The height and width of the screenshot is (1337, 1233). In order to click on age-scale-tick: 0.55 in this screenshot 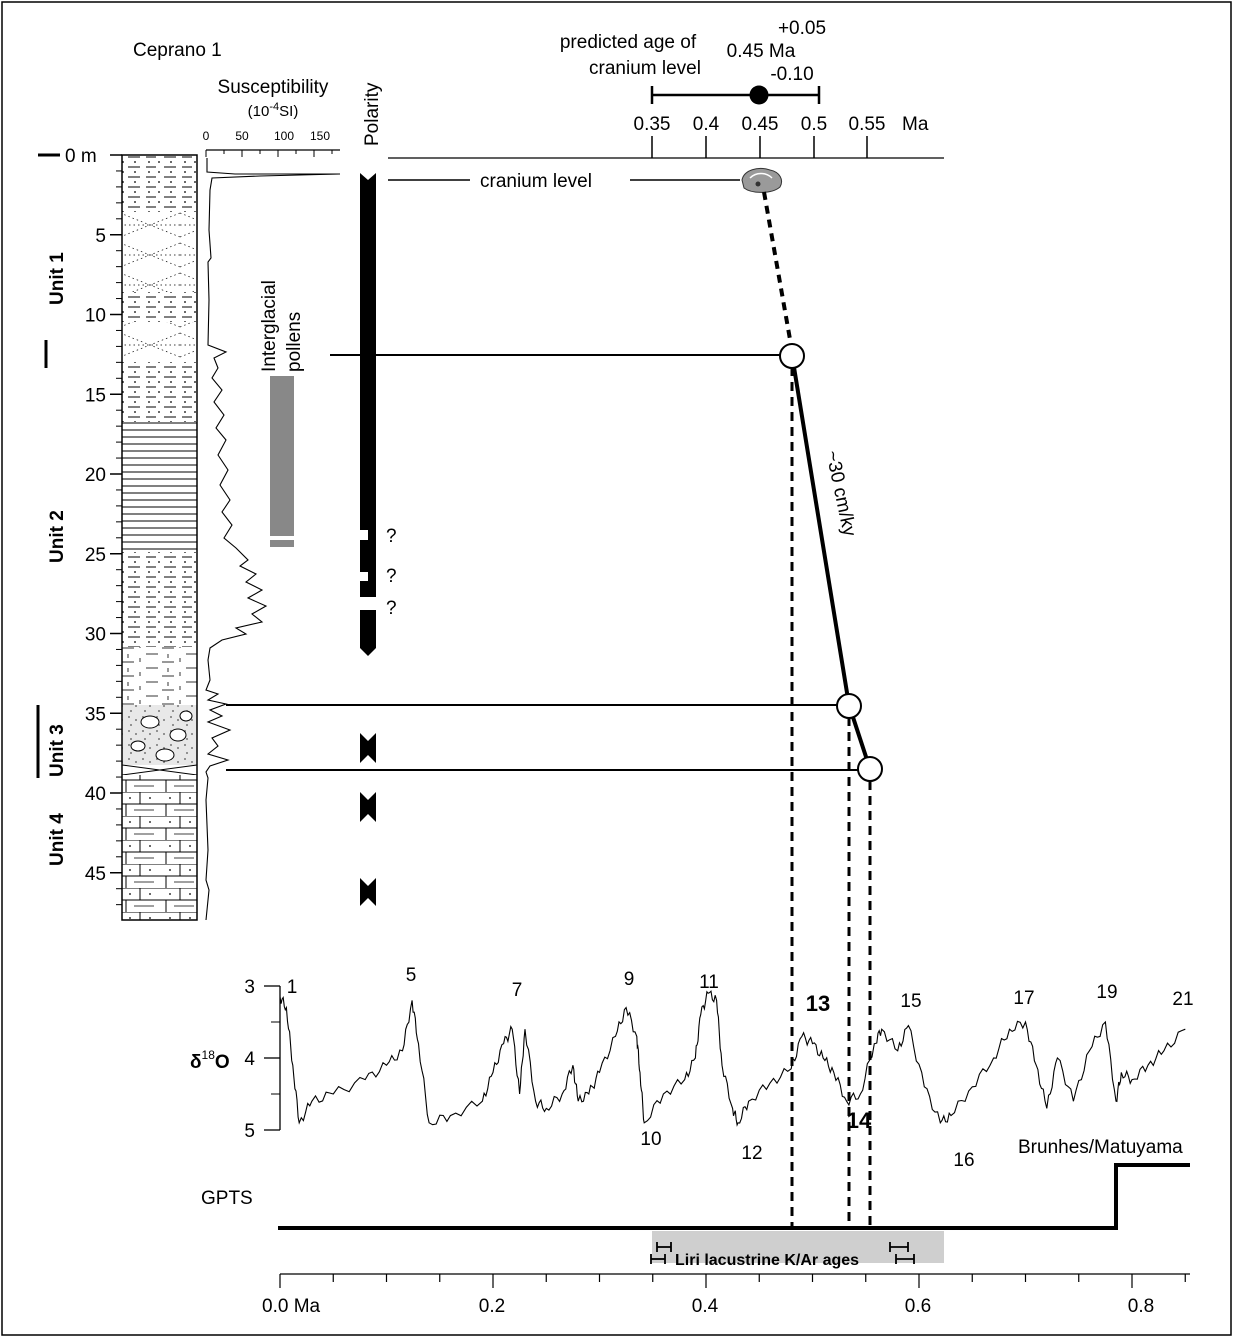, I will do `click(867, 124)`.